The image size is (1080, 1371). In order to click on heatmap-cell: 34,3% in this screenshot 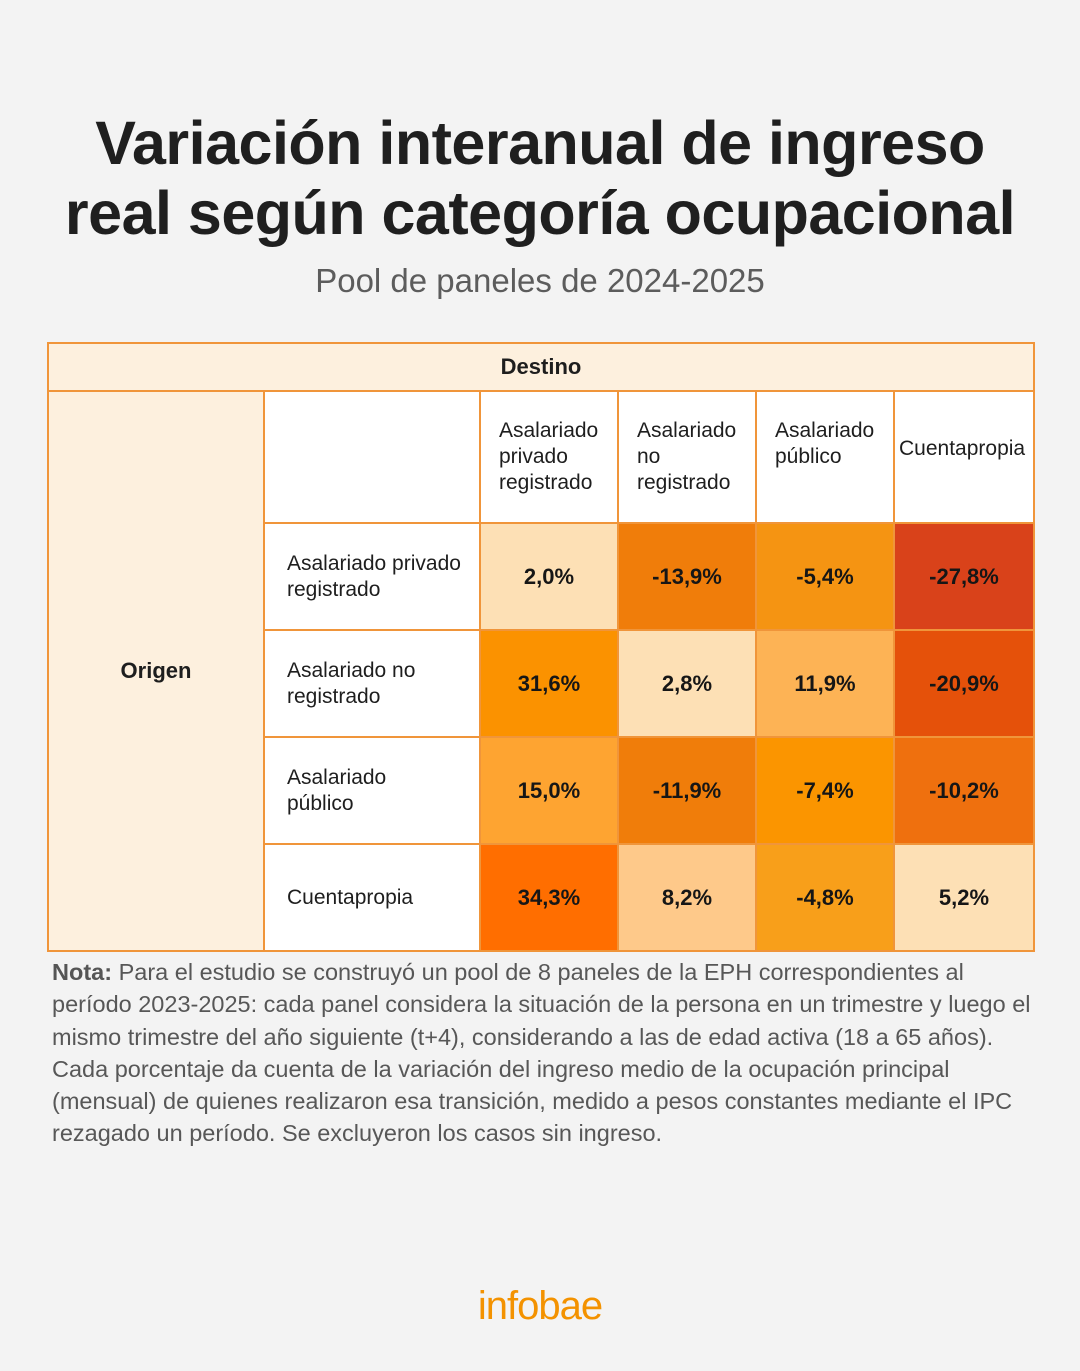, I will do `click(549, 897)`.